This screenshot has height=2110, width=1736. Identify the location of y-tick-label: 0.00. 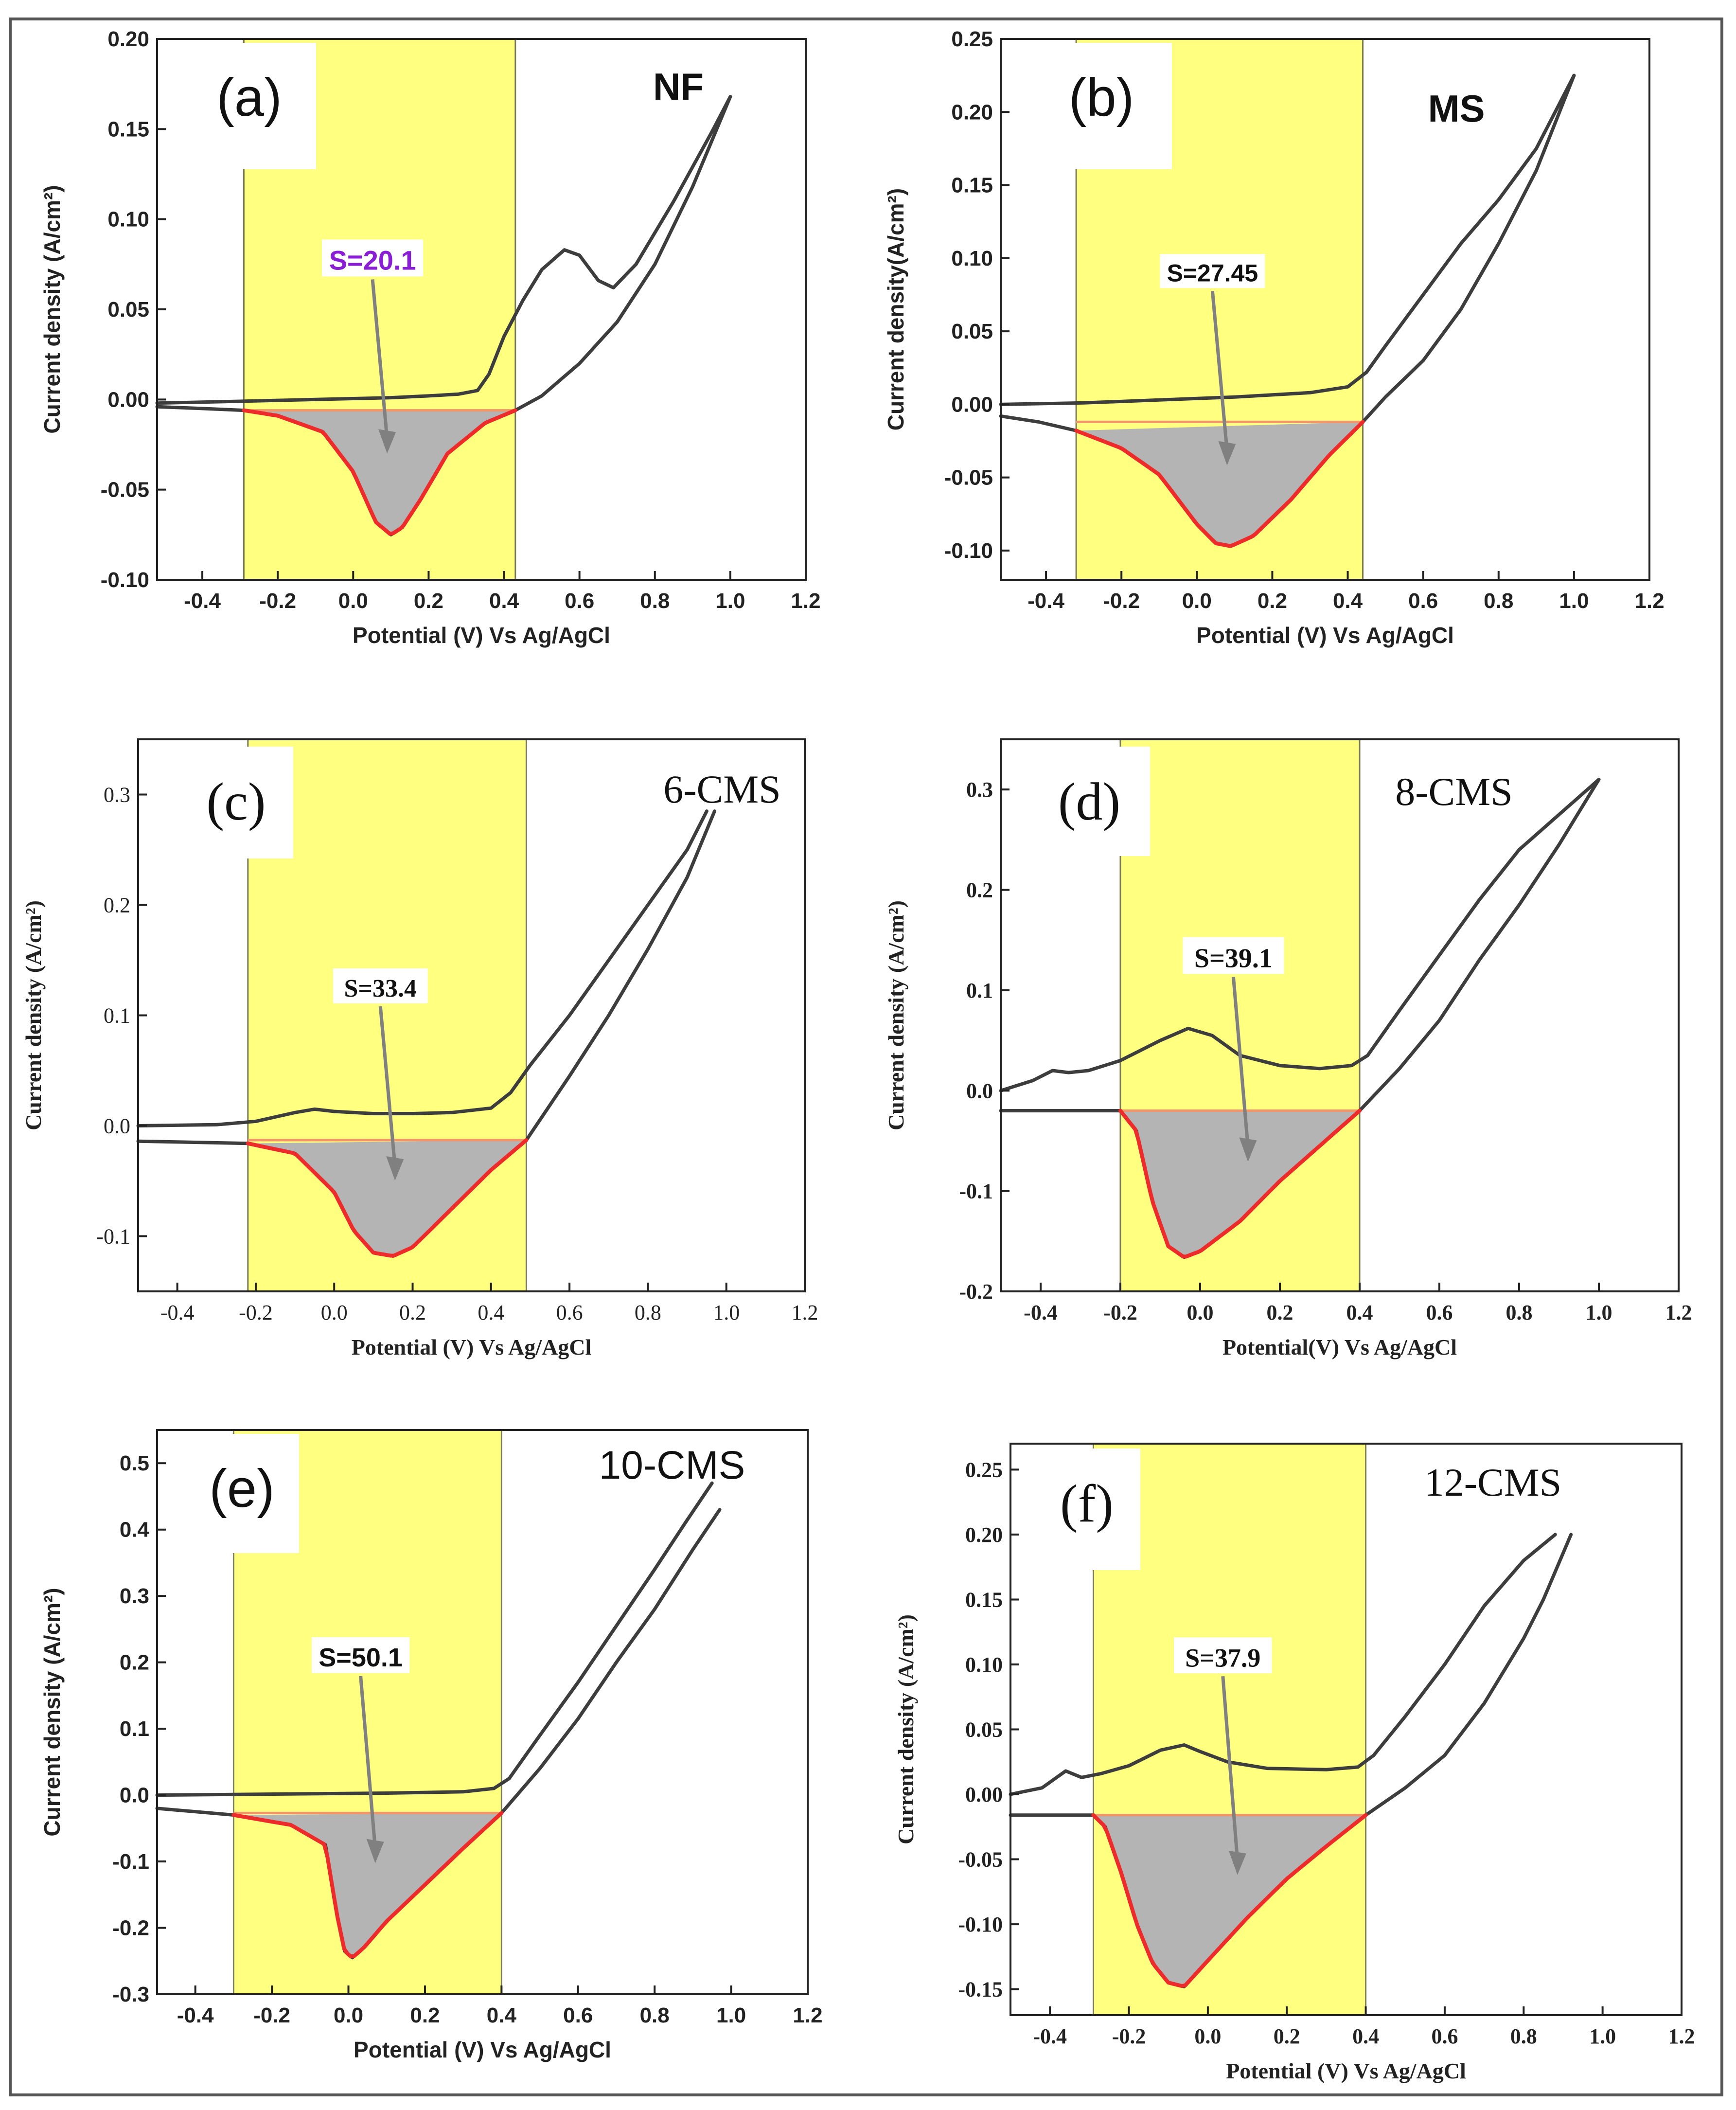
(972, 404).